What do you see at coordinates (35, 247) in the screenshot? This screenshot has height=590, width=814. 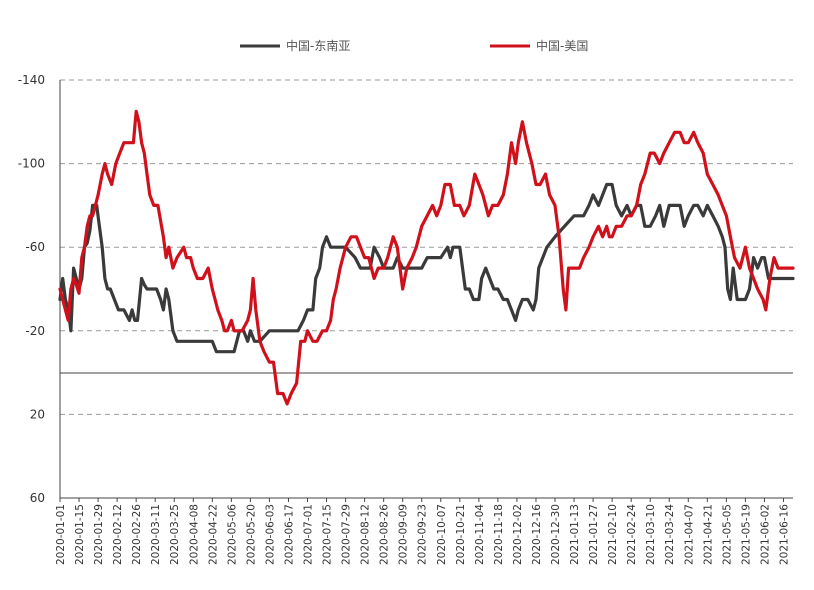 I see `y-tick-label: -60` at bounding box center [35, 247].